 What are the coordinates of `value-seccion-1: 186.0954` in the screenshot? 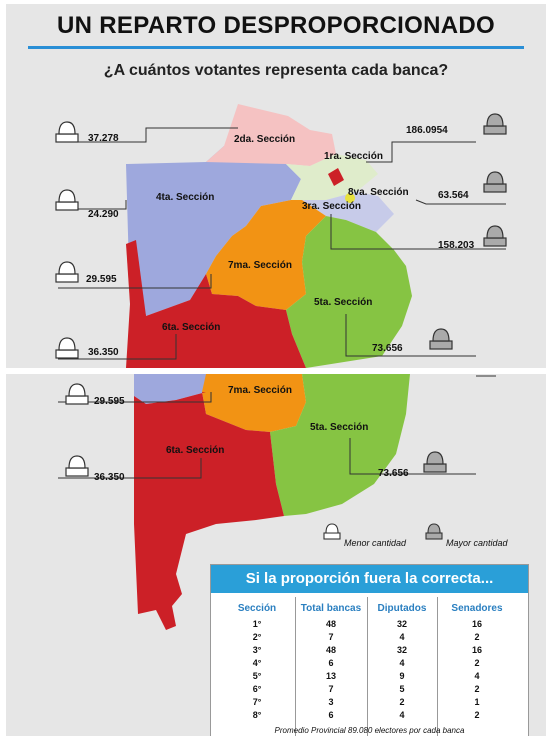 It's located at (427, 130).